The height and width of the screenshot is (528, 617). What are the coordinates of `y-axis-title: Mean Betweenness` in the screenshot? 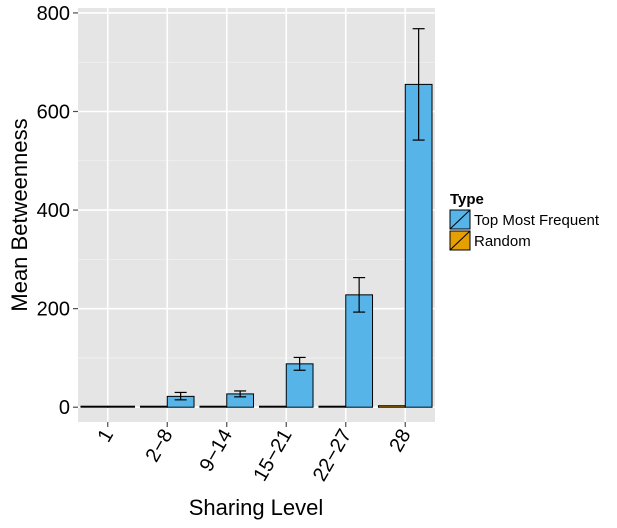 It's located at (19, 214).